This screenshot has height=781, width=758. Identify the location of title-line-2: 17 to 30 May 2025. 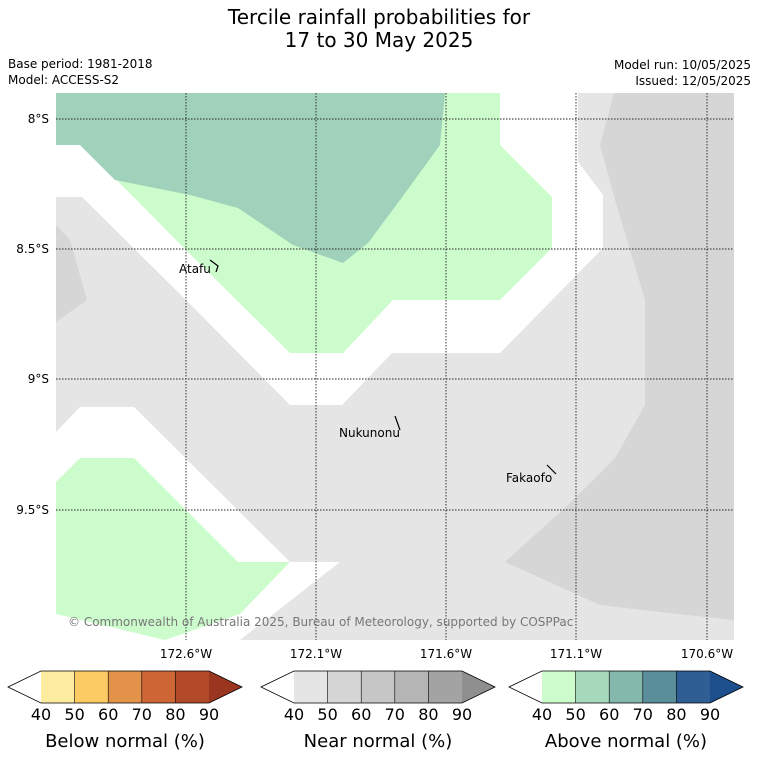
(379, 40).